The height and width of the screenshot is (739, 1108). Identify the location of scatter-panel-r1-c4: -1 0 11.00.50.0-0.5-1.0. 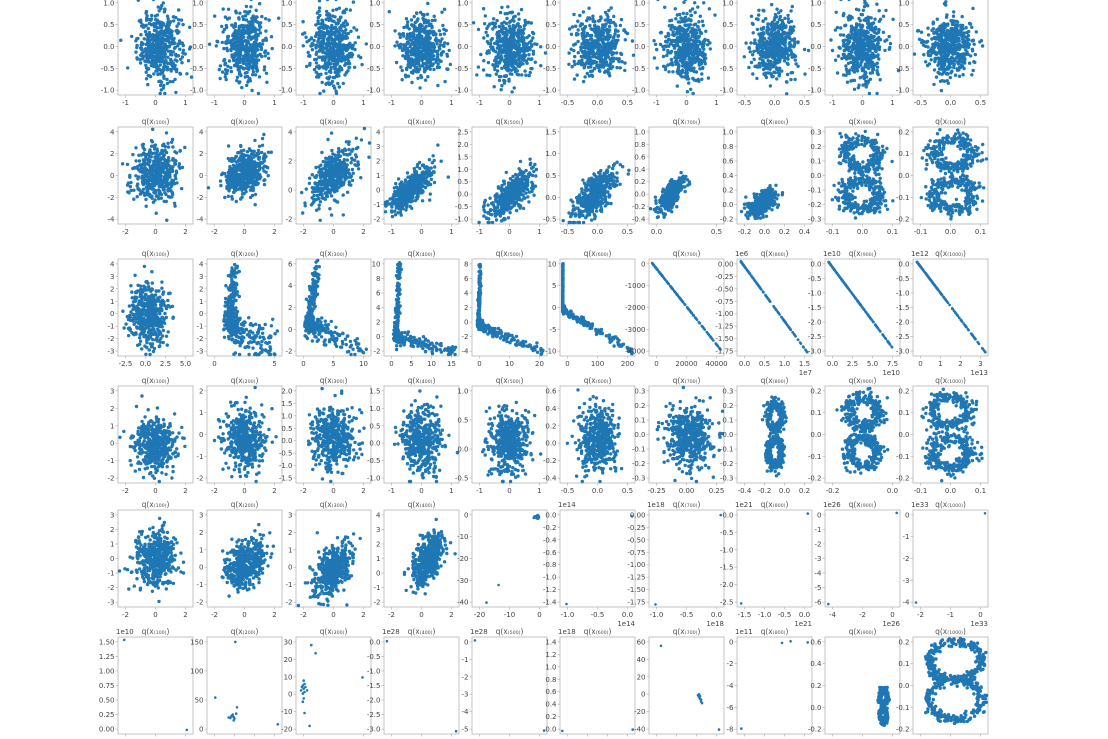
(413, 53).